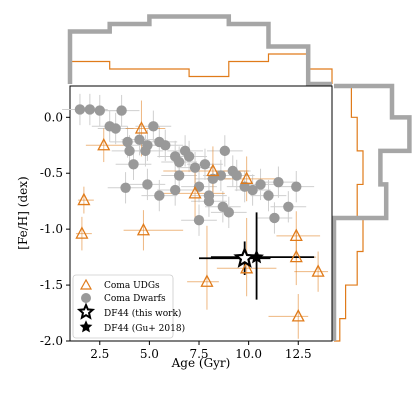 The width and height of the screenshot is (415, 415). What do you see at coordinates (86, 311) in the screenshot?
I see `legend-df44-this-marker` at bounding box center [86, 311].